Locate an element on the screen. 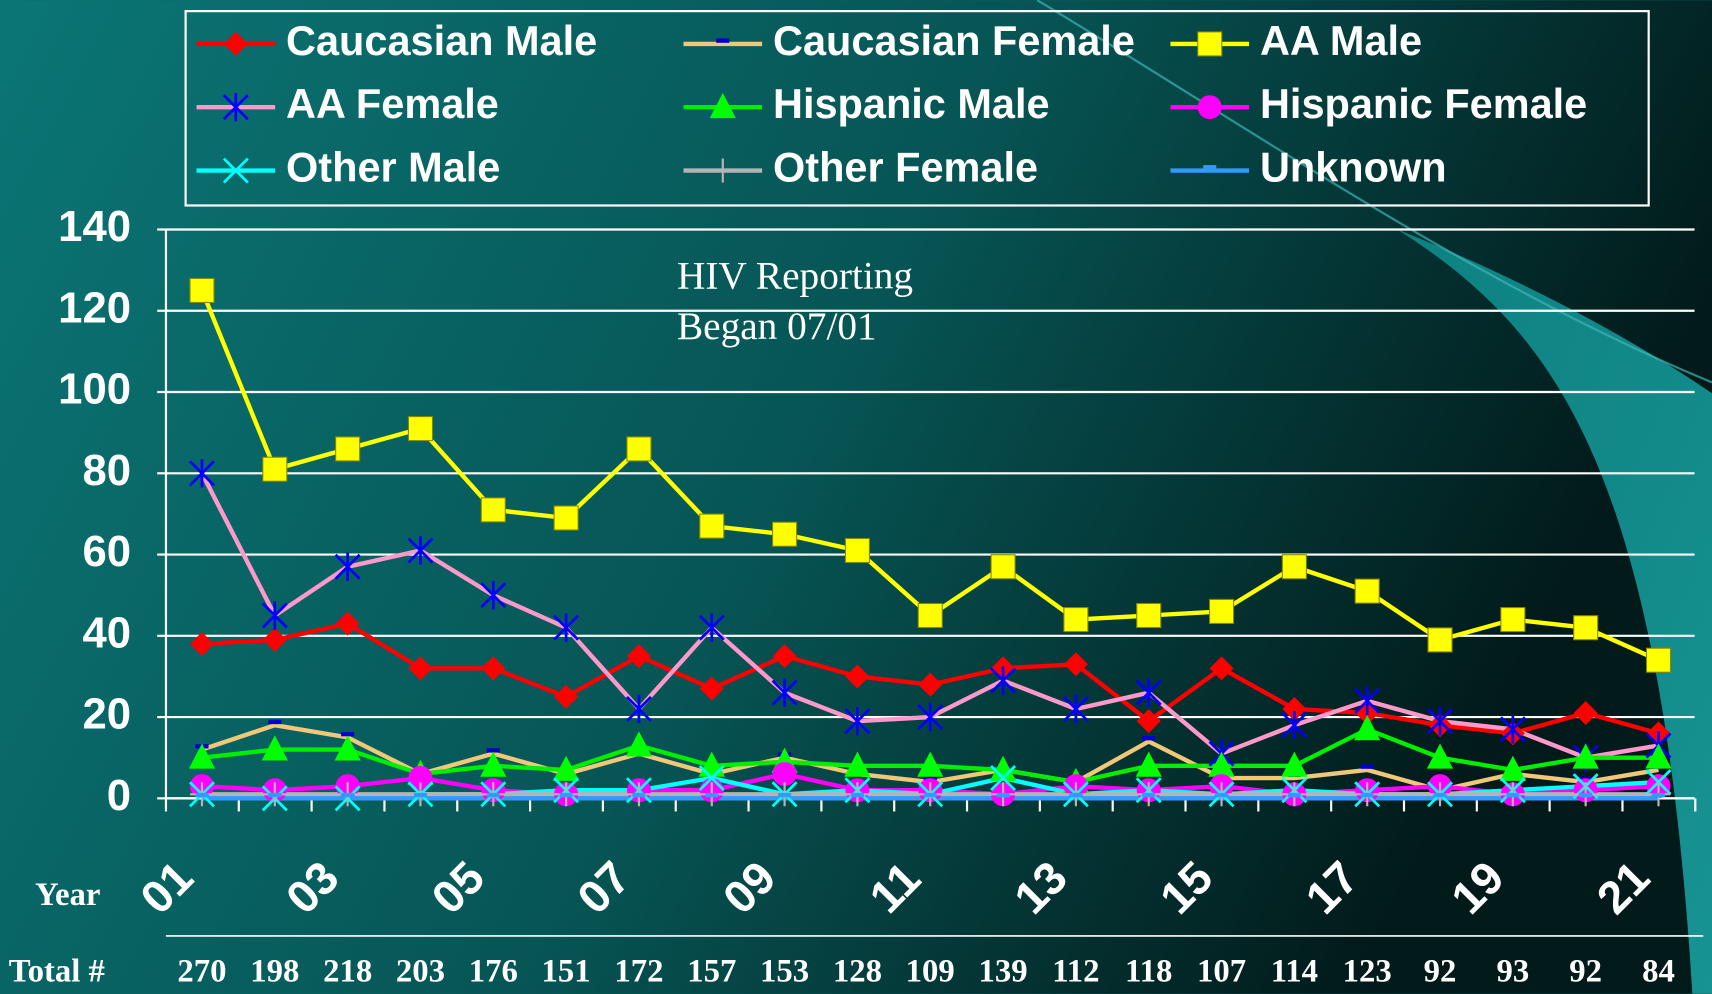 This screenshot has height=994, width=1712. total-label: 107 is located at coordinates (1221, 972).